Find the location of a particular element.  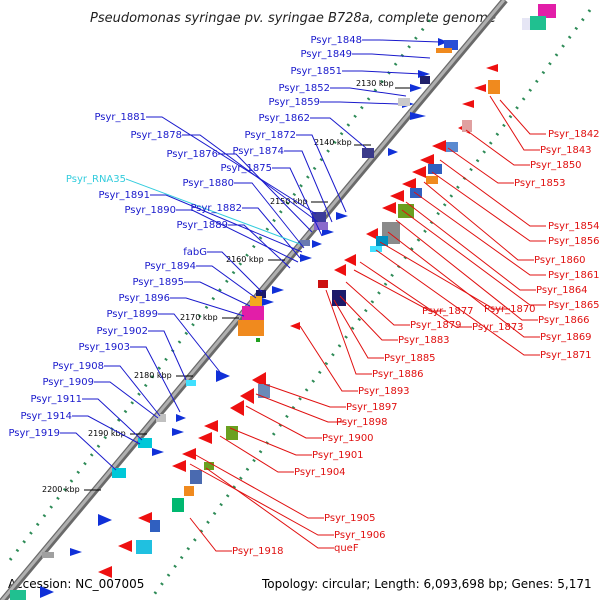

gene-label: Psyr_1849 is located at coordinates (326, 54).